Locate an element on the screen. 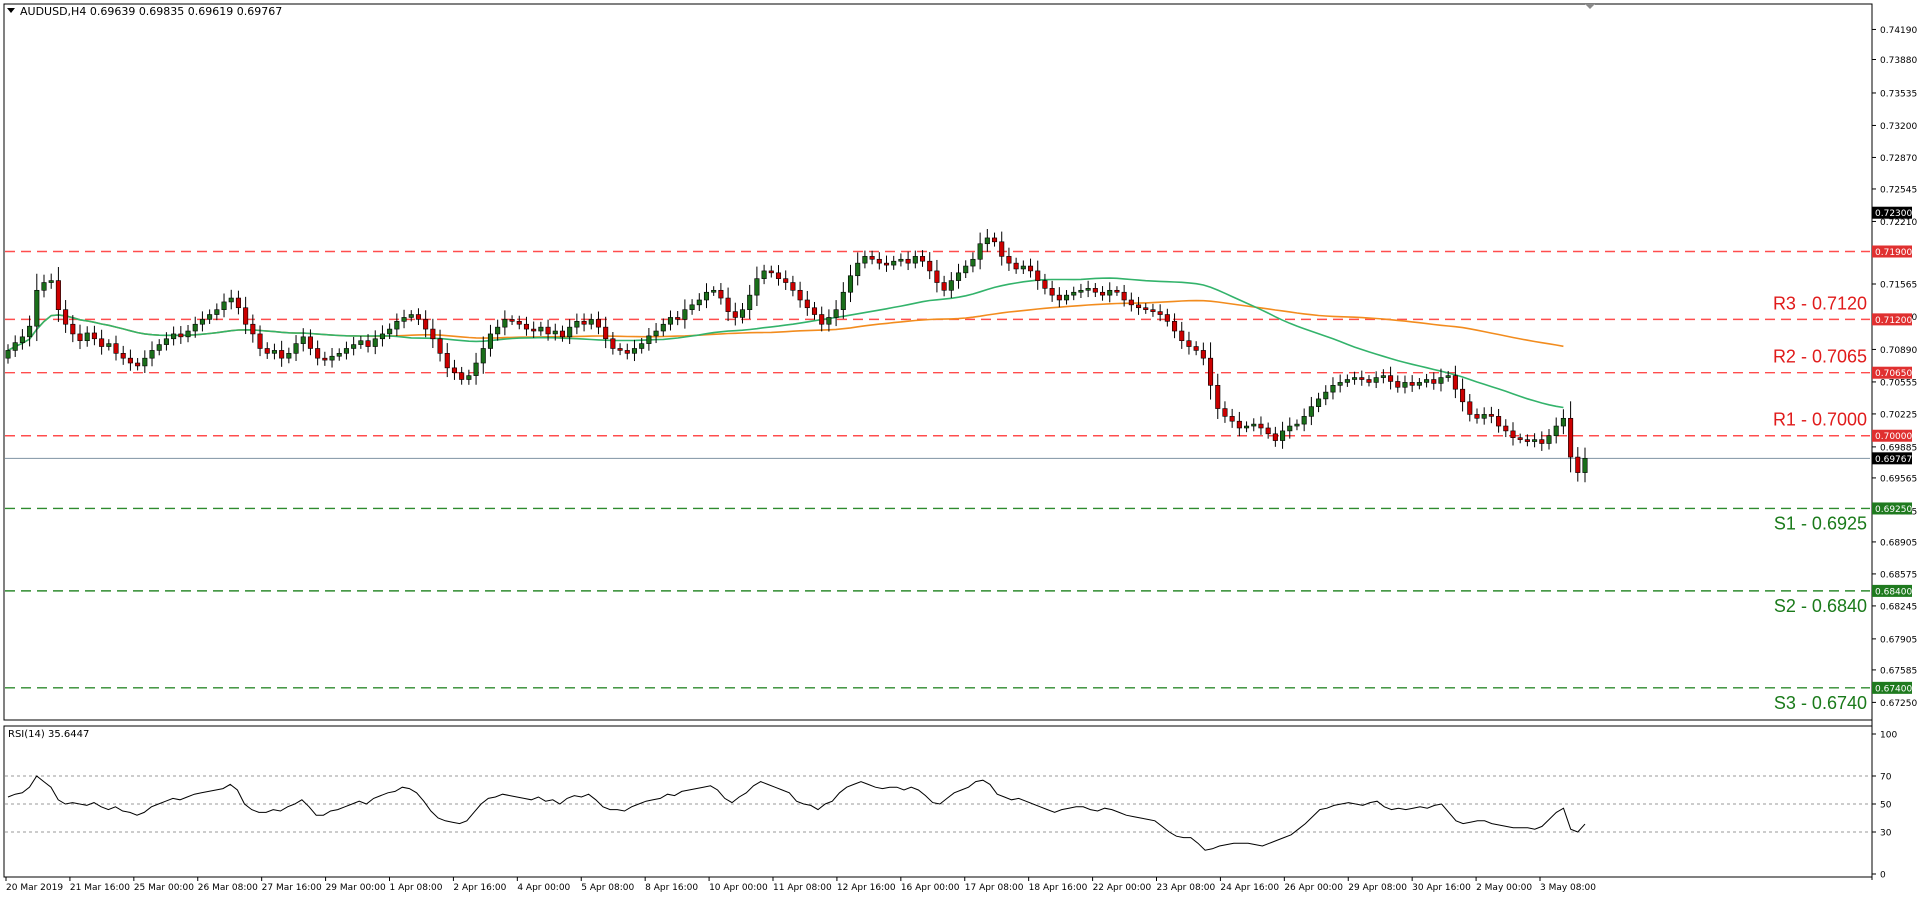 This screenshot has width=1922, height=904. price-tick-label-10: 0.70555 is located at coordinates (1898, 383).